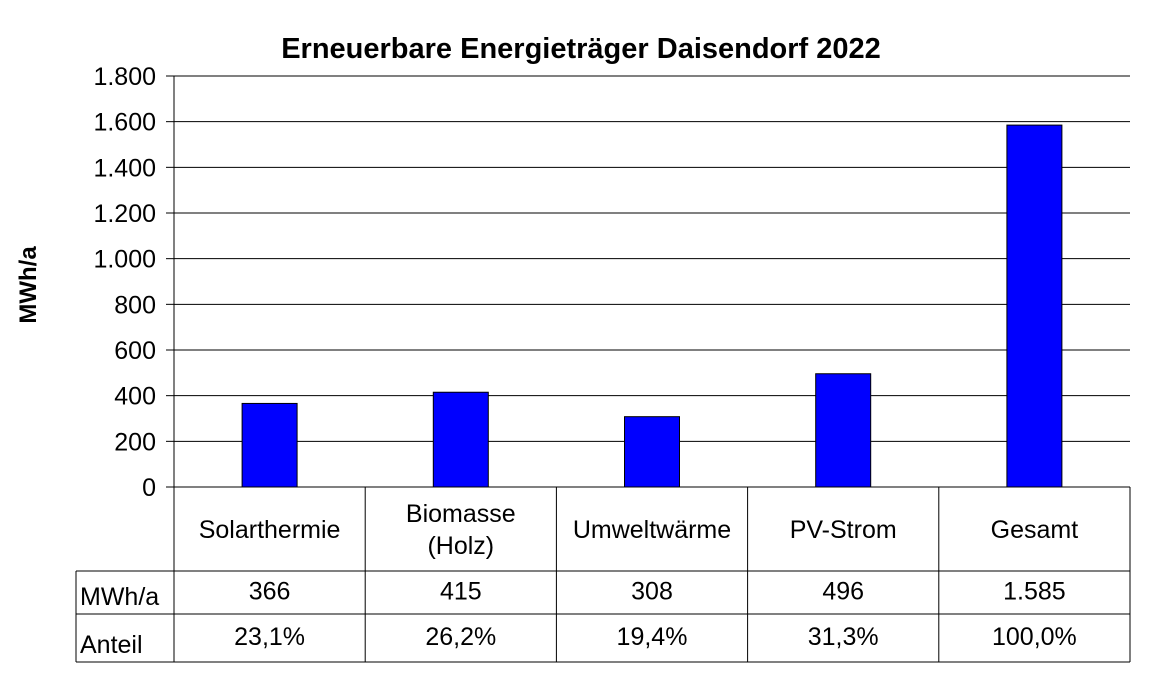  I want to click on y-tick-labels: 0 200 400 600 800 1.000 1.200 1.400 1.600 1.800, so click(124, 282).